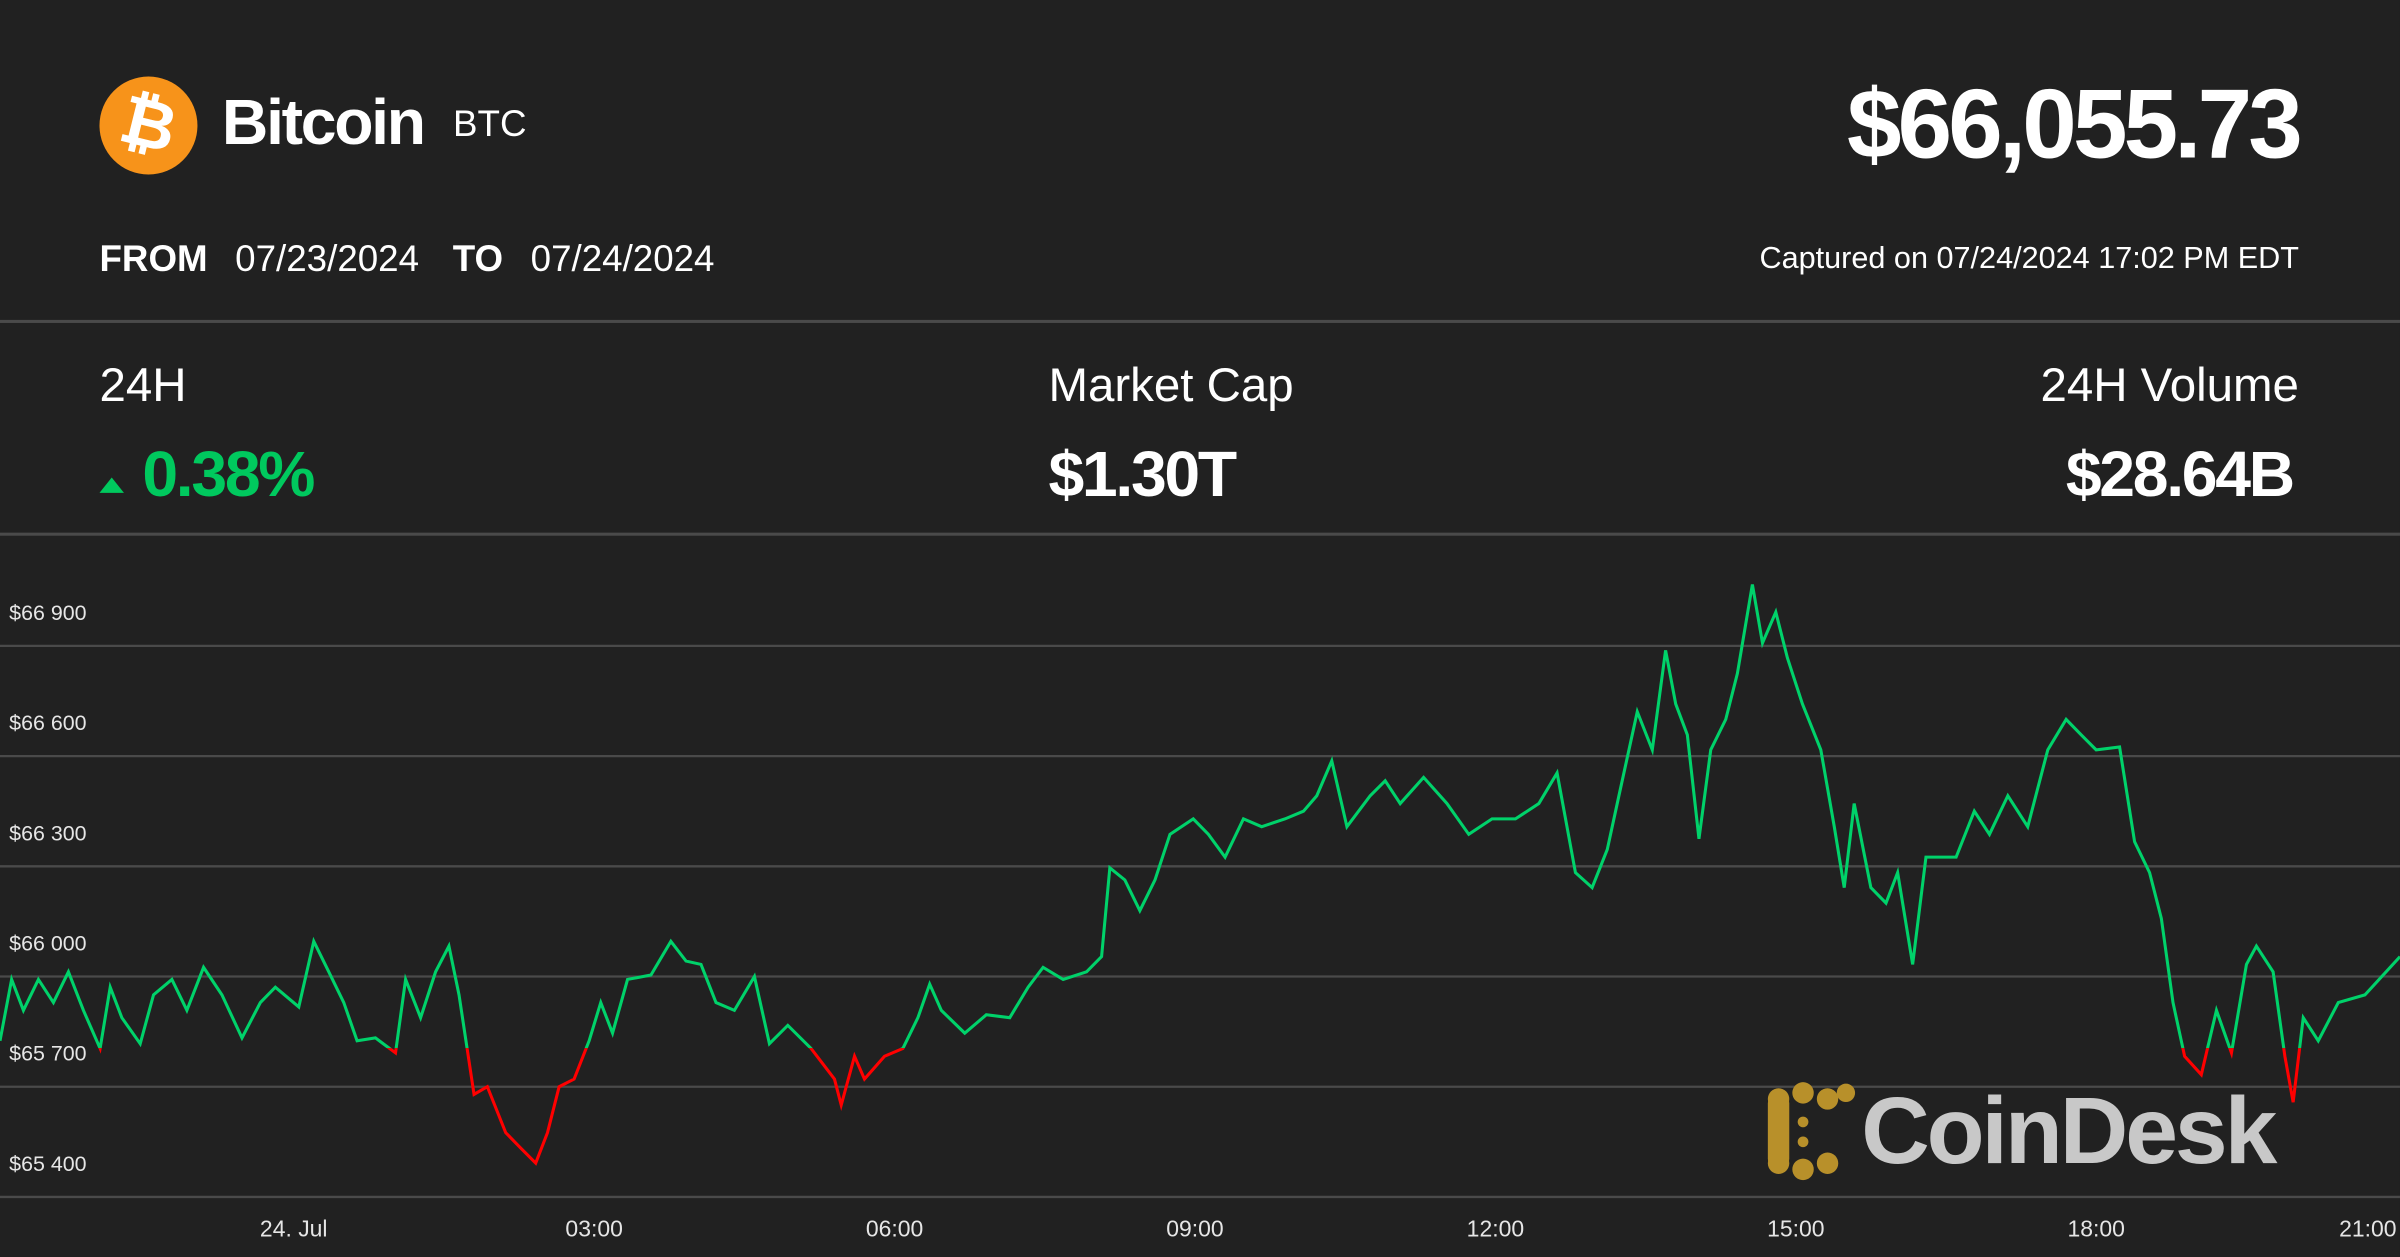 This screenshot has width=2400, height=1257. I want to click on price-line-below-open, so click(1200, 1107).